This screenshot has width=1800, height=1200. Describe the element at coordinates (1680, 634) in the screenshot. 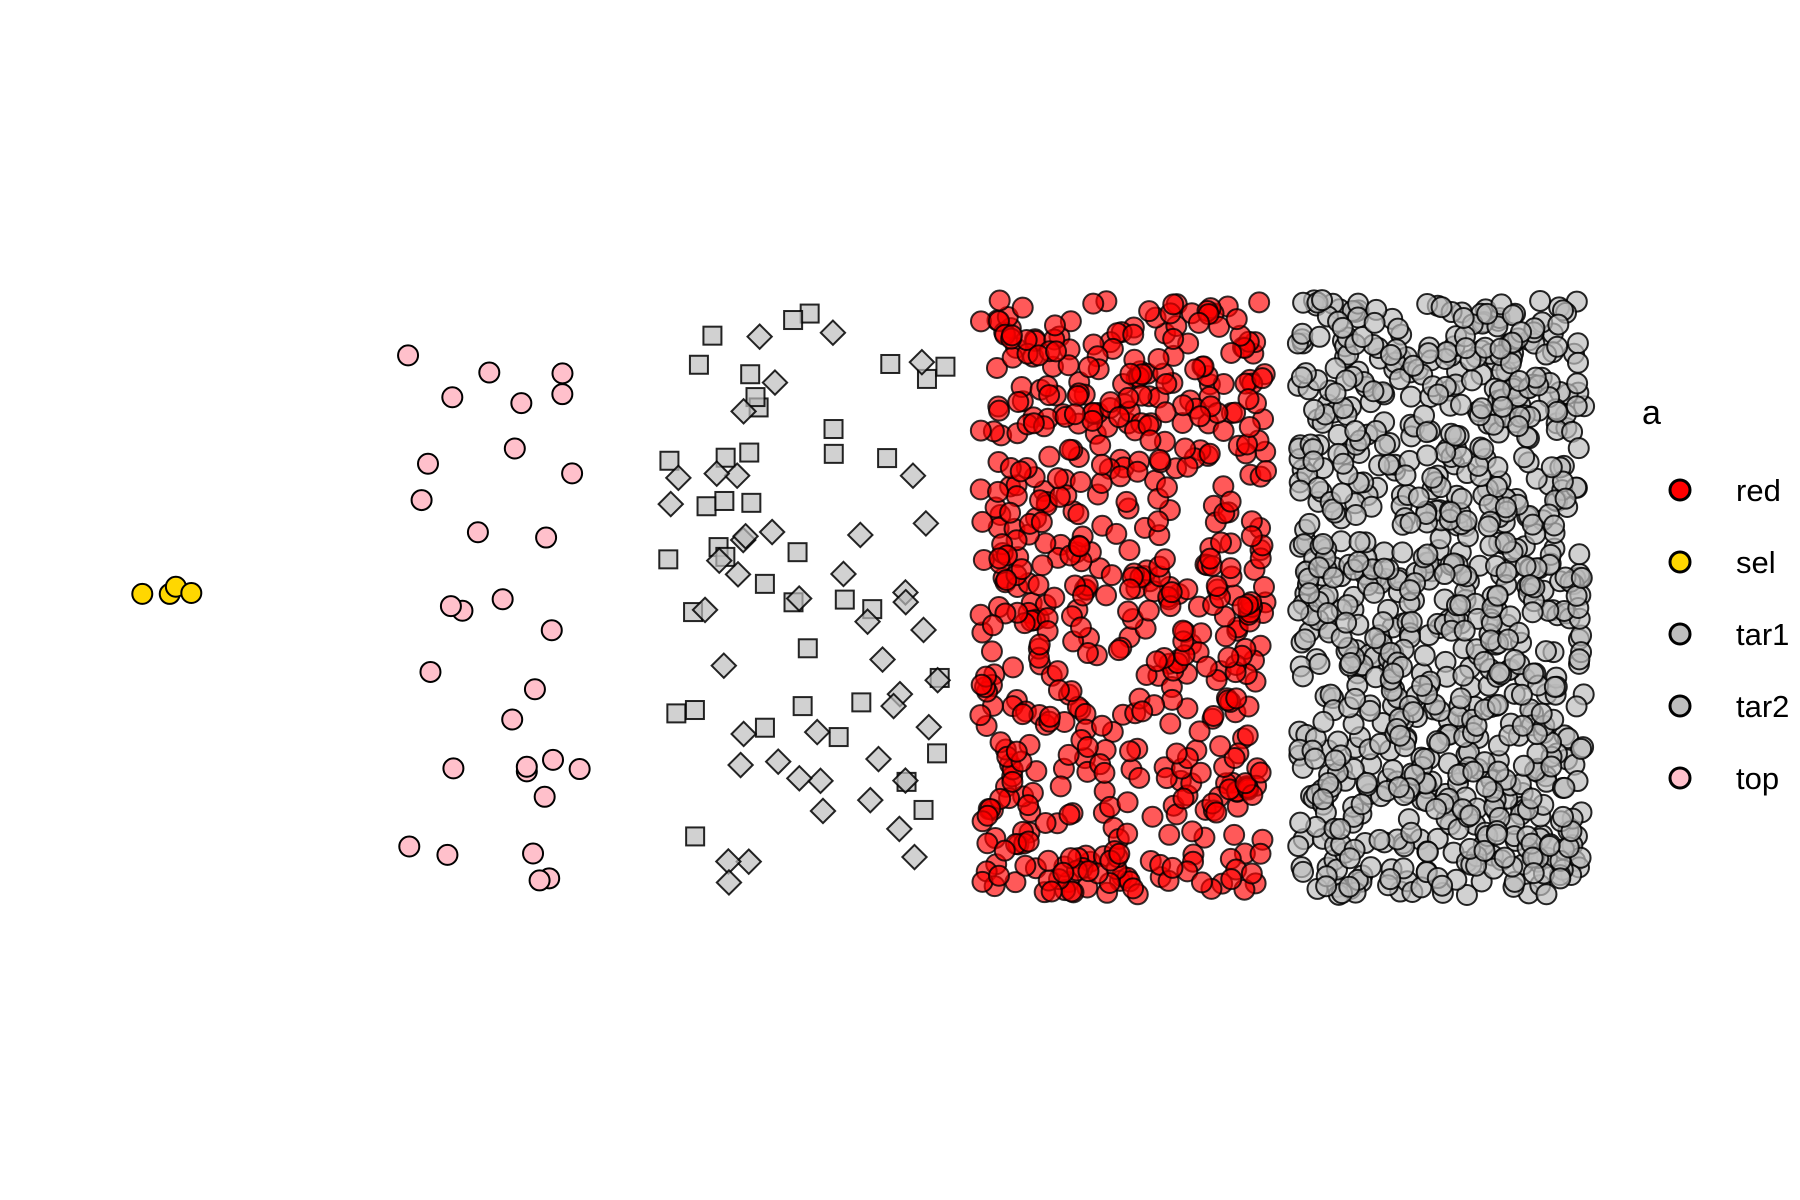

I see `legend-key-tar1` at that location.